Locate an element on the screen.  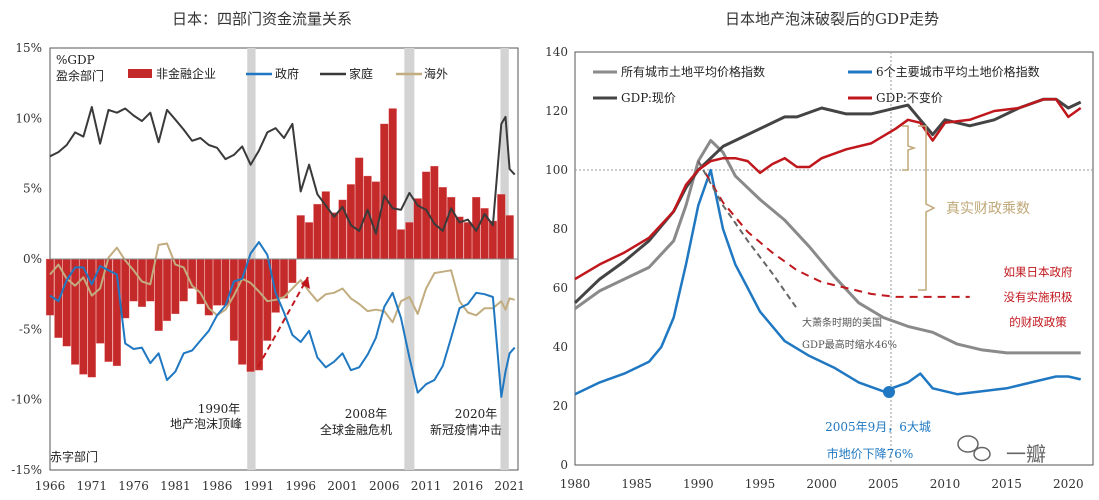
right-chart-title: 日本地产泡沫破裂后的GDP走势 is located at coordinates (832, 19).